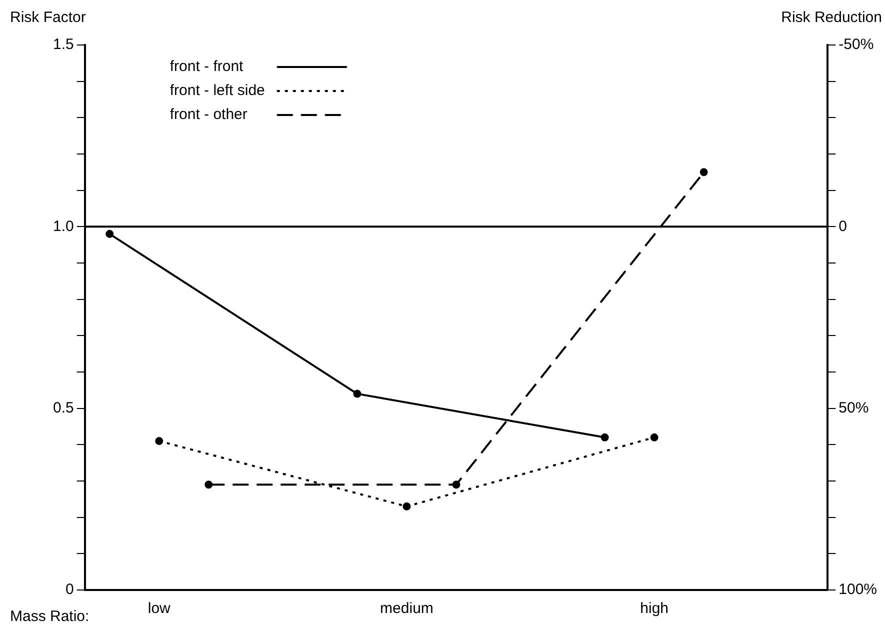  Describe the element at coordinates (217, 91) in the screenshot. I see `legend-label: front - left side` at that location.